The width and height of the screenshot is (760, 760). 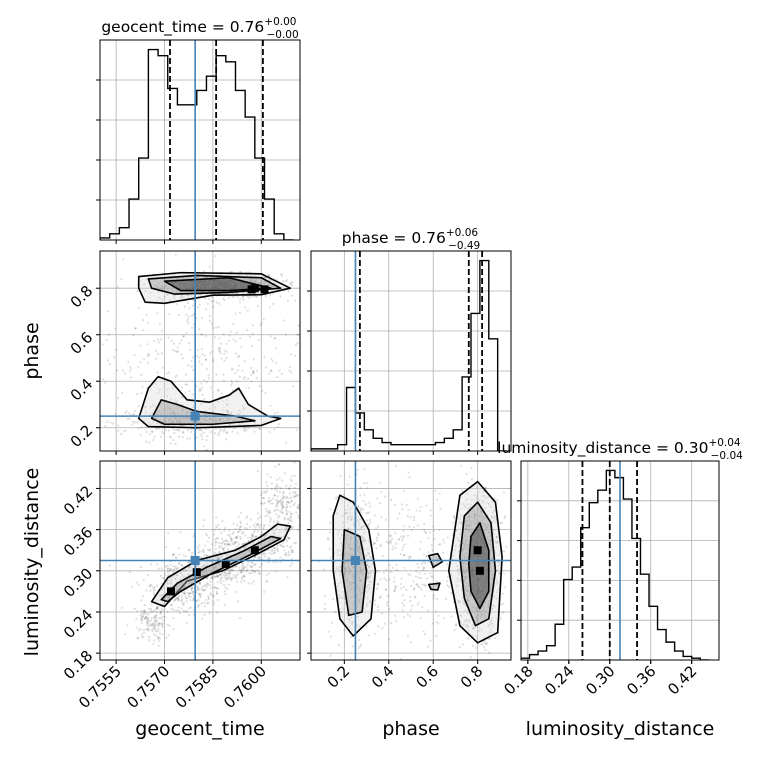 What do you see at coordinates (78, 624) in the screenshot?
I see `y-tick-label: 0.24` at bounding box center [78, 624].